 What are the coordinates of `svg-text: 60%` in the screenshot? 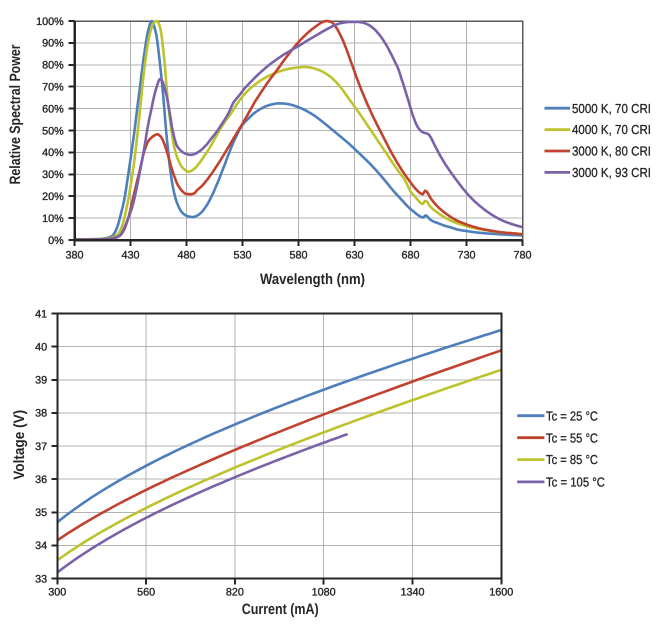 It's located at (53, 109).